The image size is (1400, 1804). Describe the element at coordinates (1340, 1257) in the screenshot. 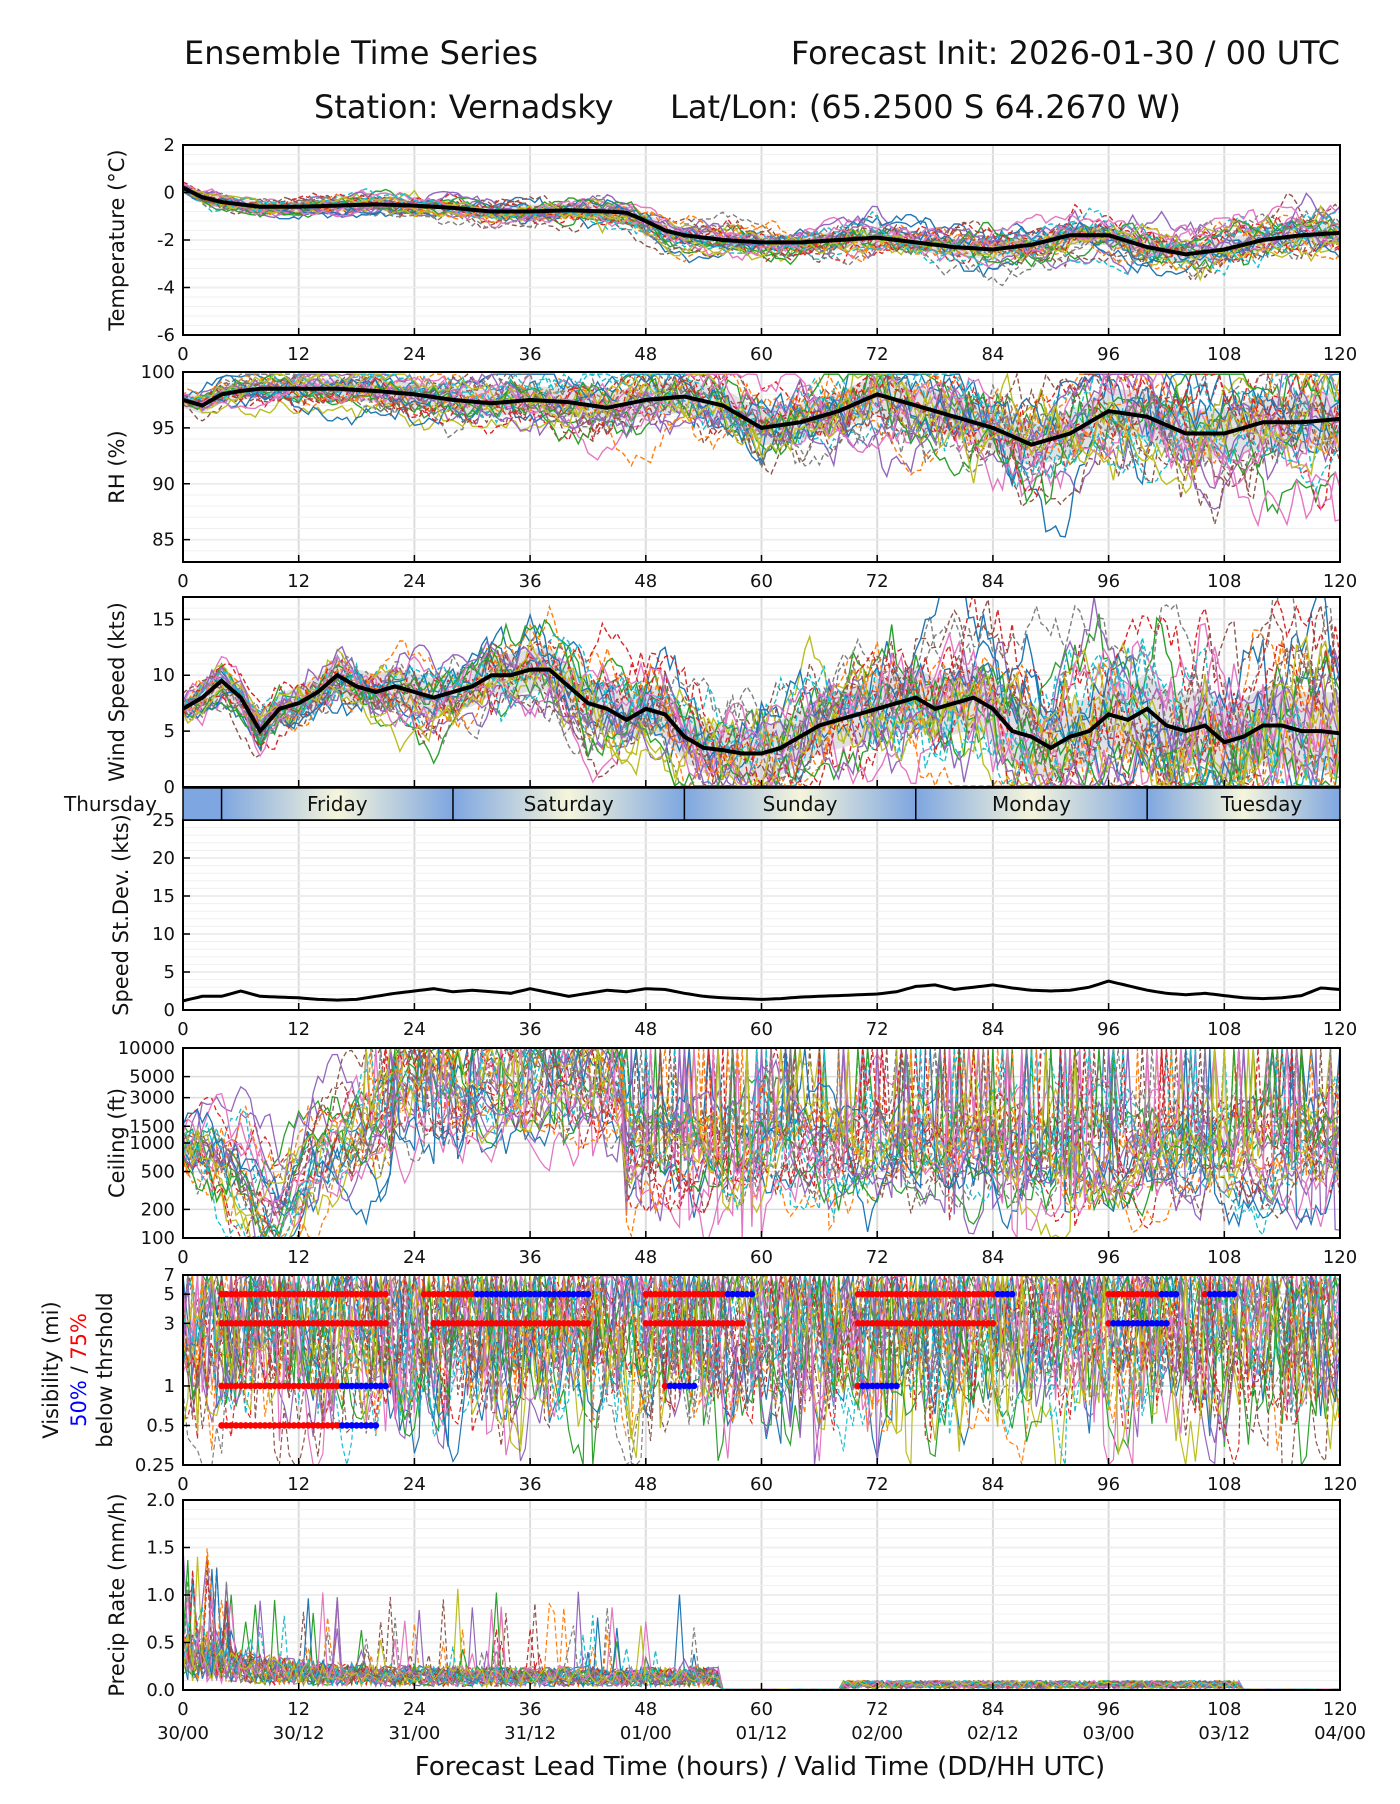

I see `x-tick-label: 120` at that location.